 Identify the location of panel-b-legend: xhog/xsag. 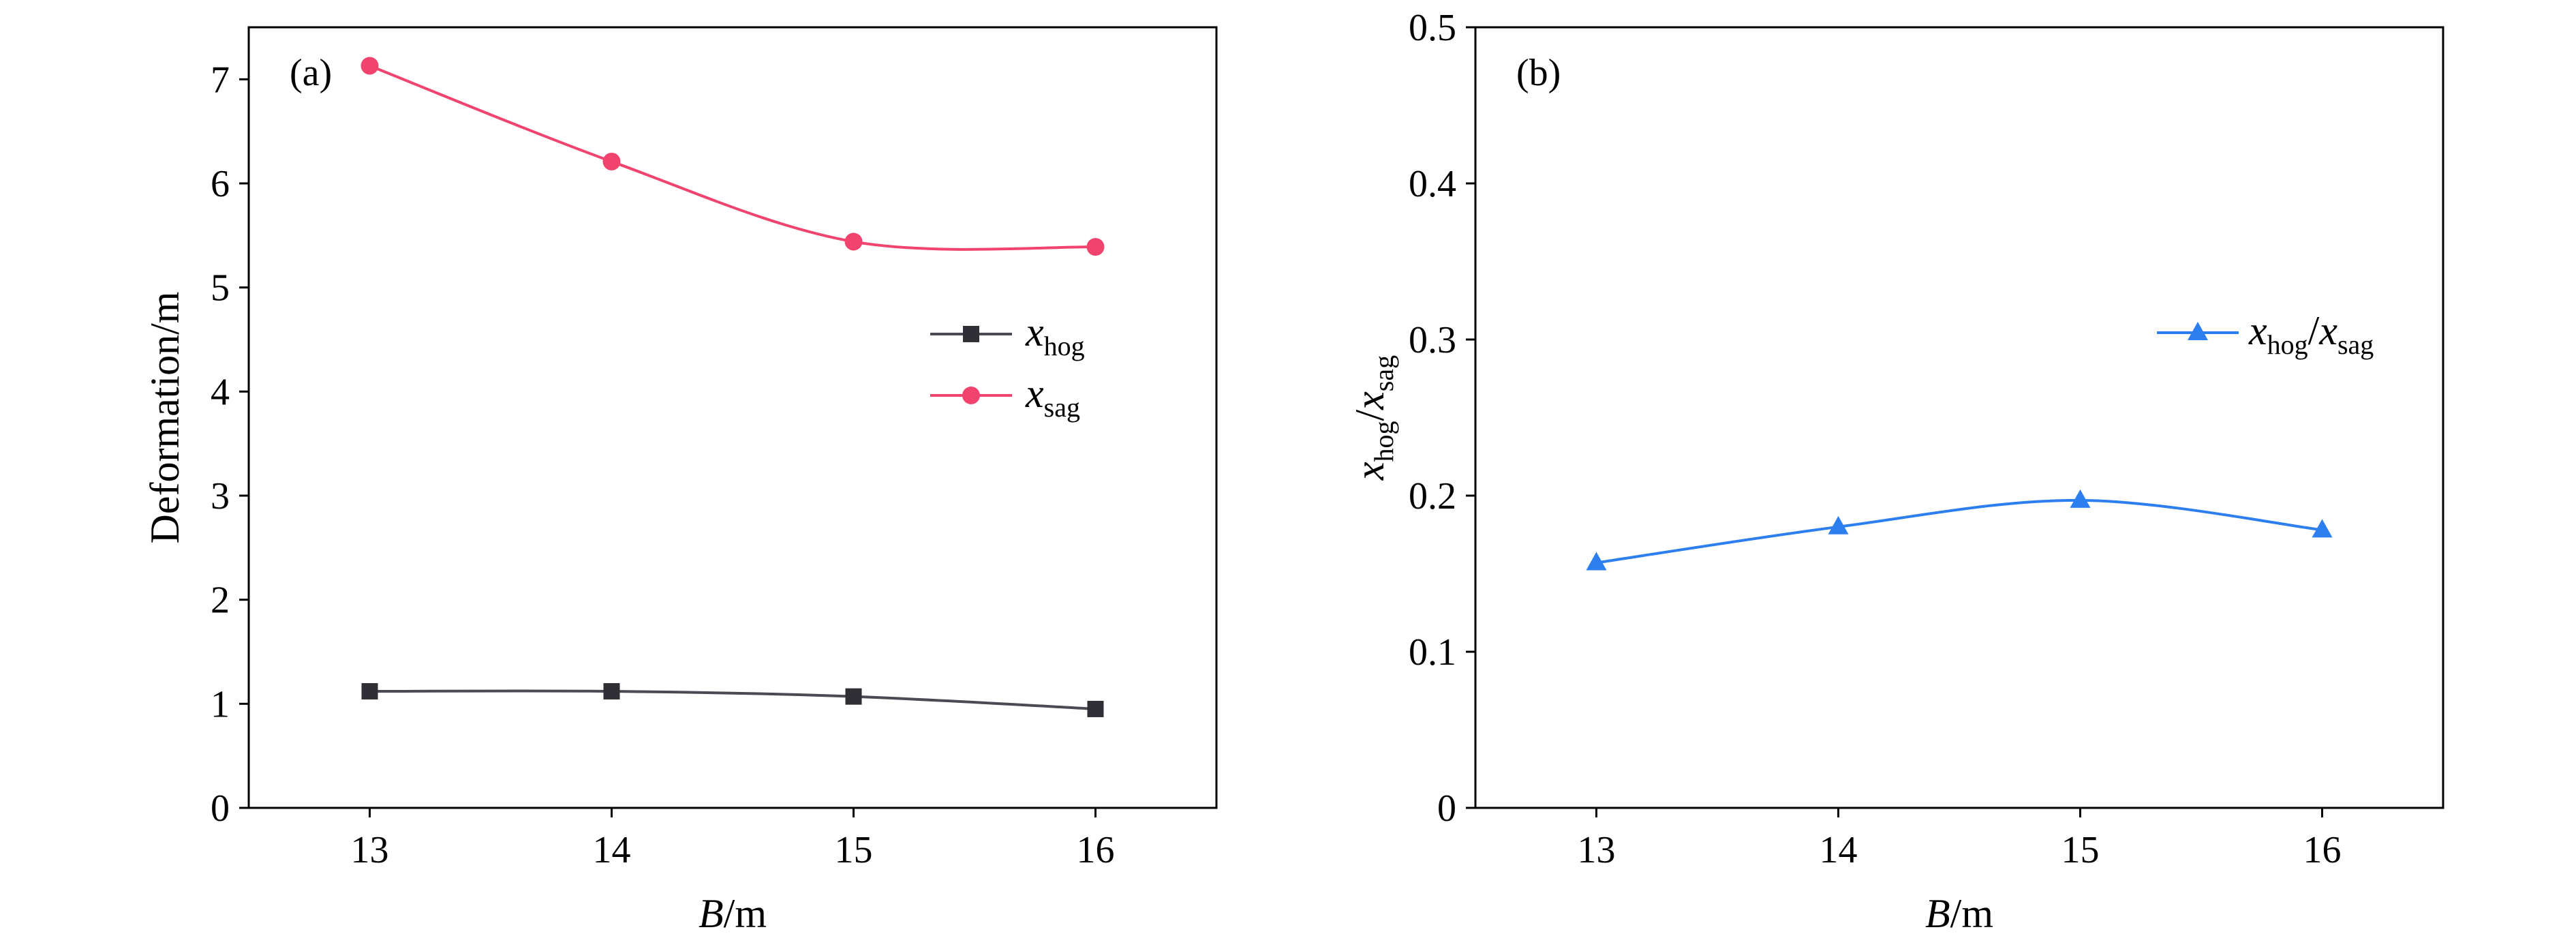
(2265, 334).